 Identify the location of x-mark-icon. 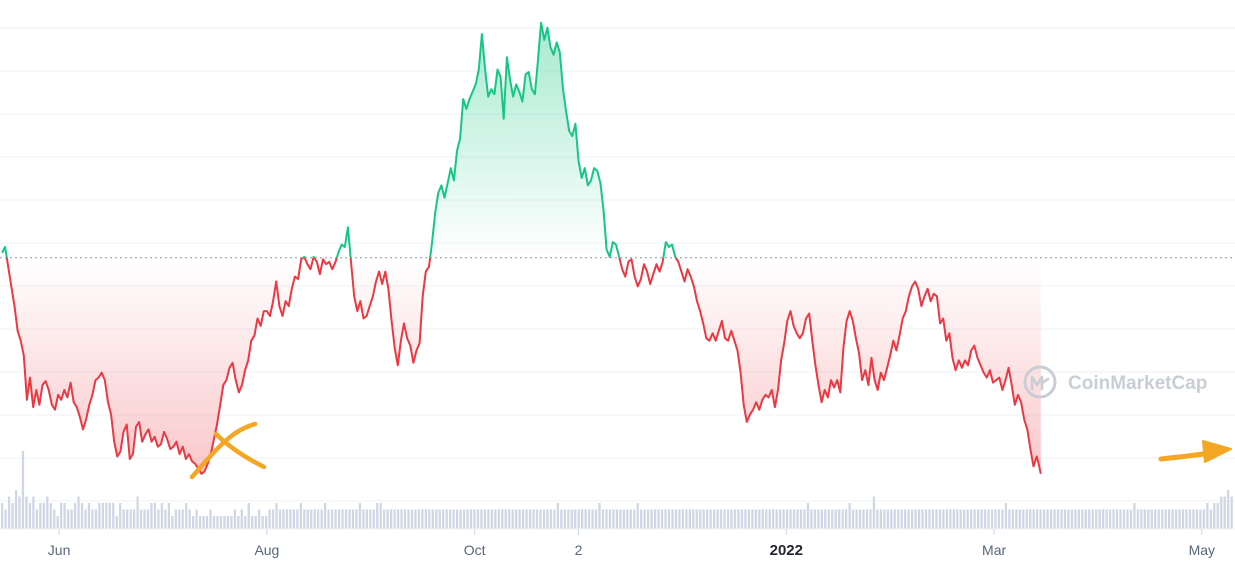
(223, 450).